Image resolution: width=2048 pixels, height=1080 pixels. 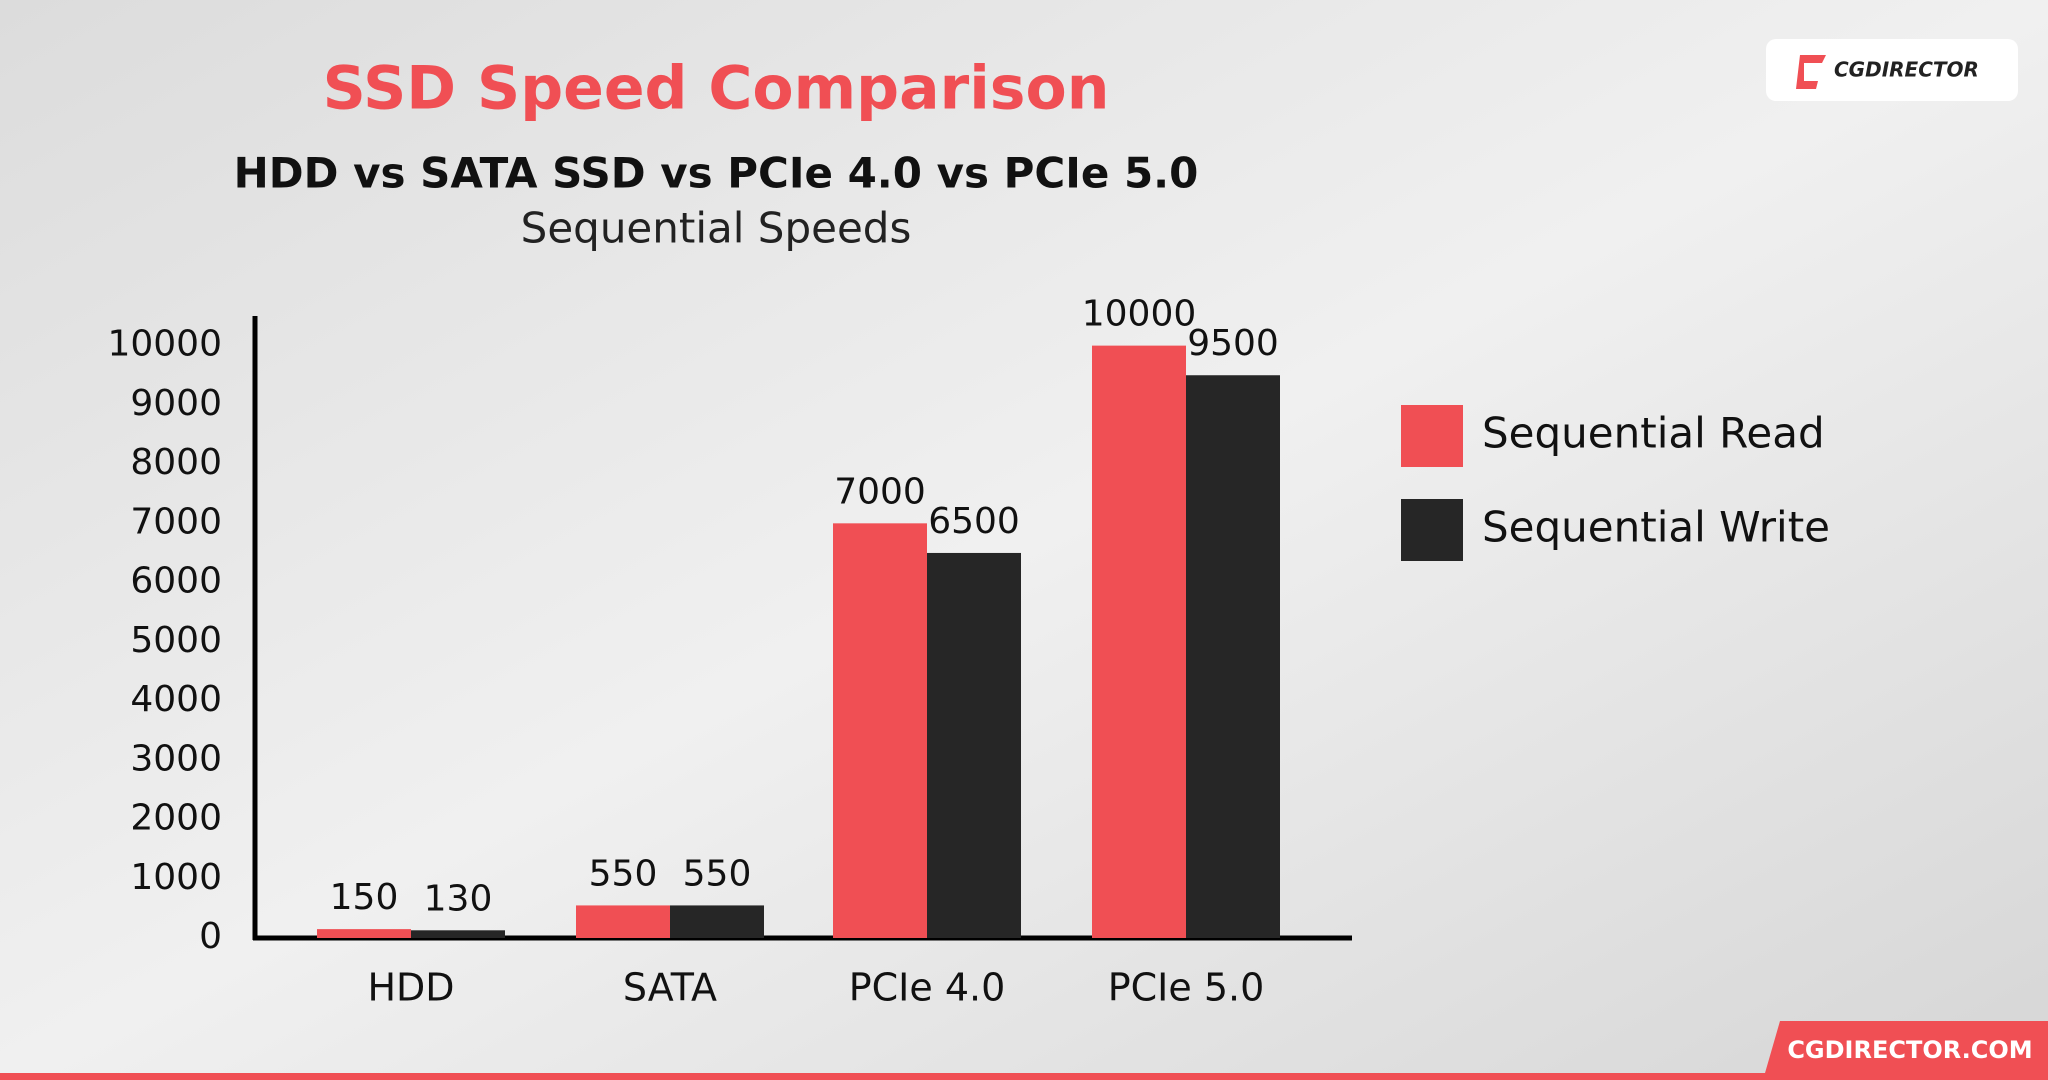 I want to click on y-tick-label: 9000, so click(x=176, y=403).